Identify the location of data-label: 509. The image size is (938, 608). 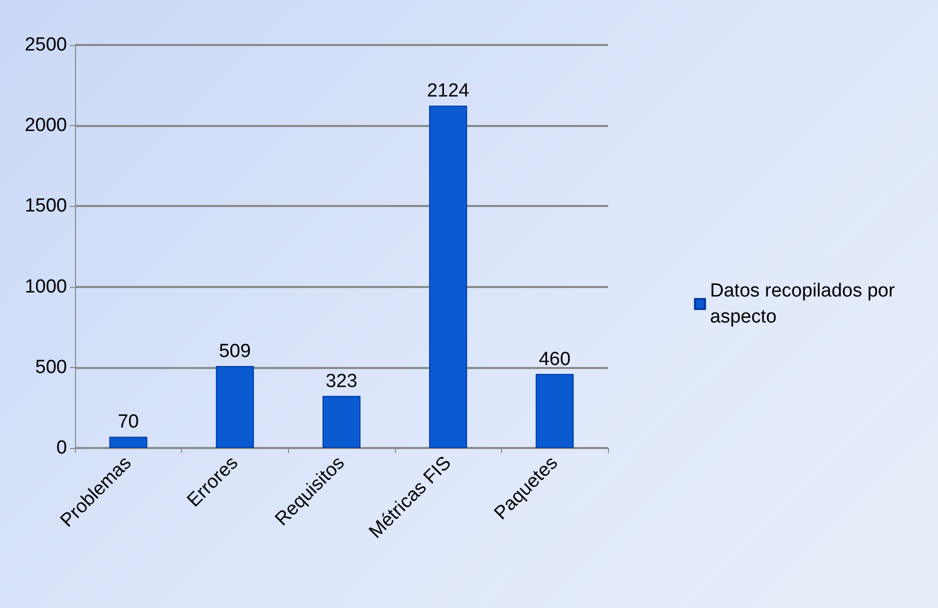
(235, 351).